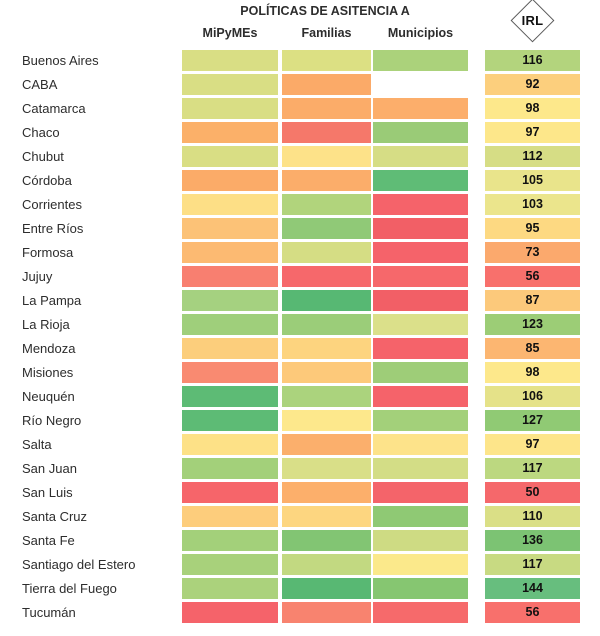 The image size is (600, 636). What do you see at coordinates (40, 84) in the screenshot?
I see `province-label: CABA` at bounding box center [40, 84].